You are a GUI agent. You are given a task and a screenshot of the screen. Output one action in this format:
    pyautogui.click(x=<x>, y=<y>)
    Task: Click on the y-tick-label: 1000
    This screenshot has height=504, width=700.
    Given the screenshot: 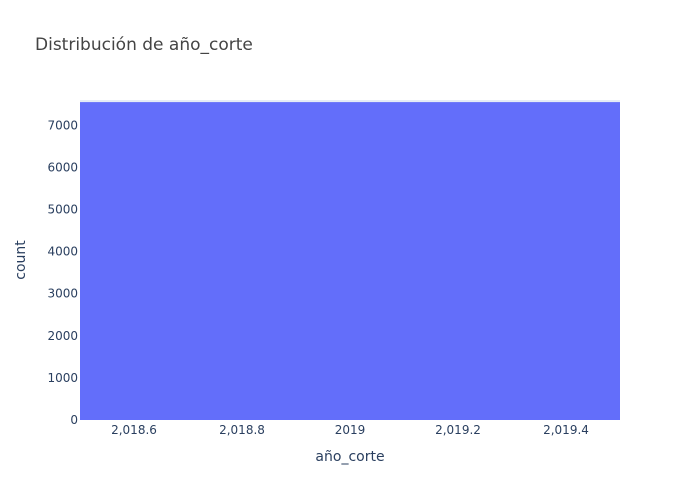 What is the action you would take?
    pyautogui.click(x=62, y=378)
    